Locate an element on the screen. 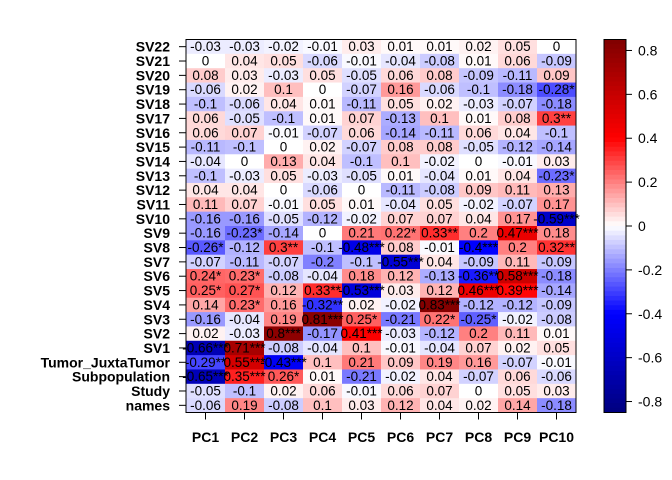  cell-label: 0.11 is located at coordinates (517, 190).